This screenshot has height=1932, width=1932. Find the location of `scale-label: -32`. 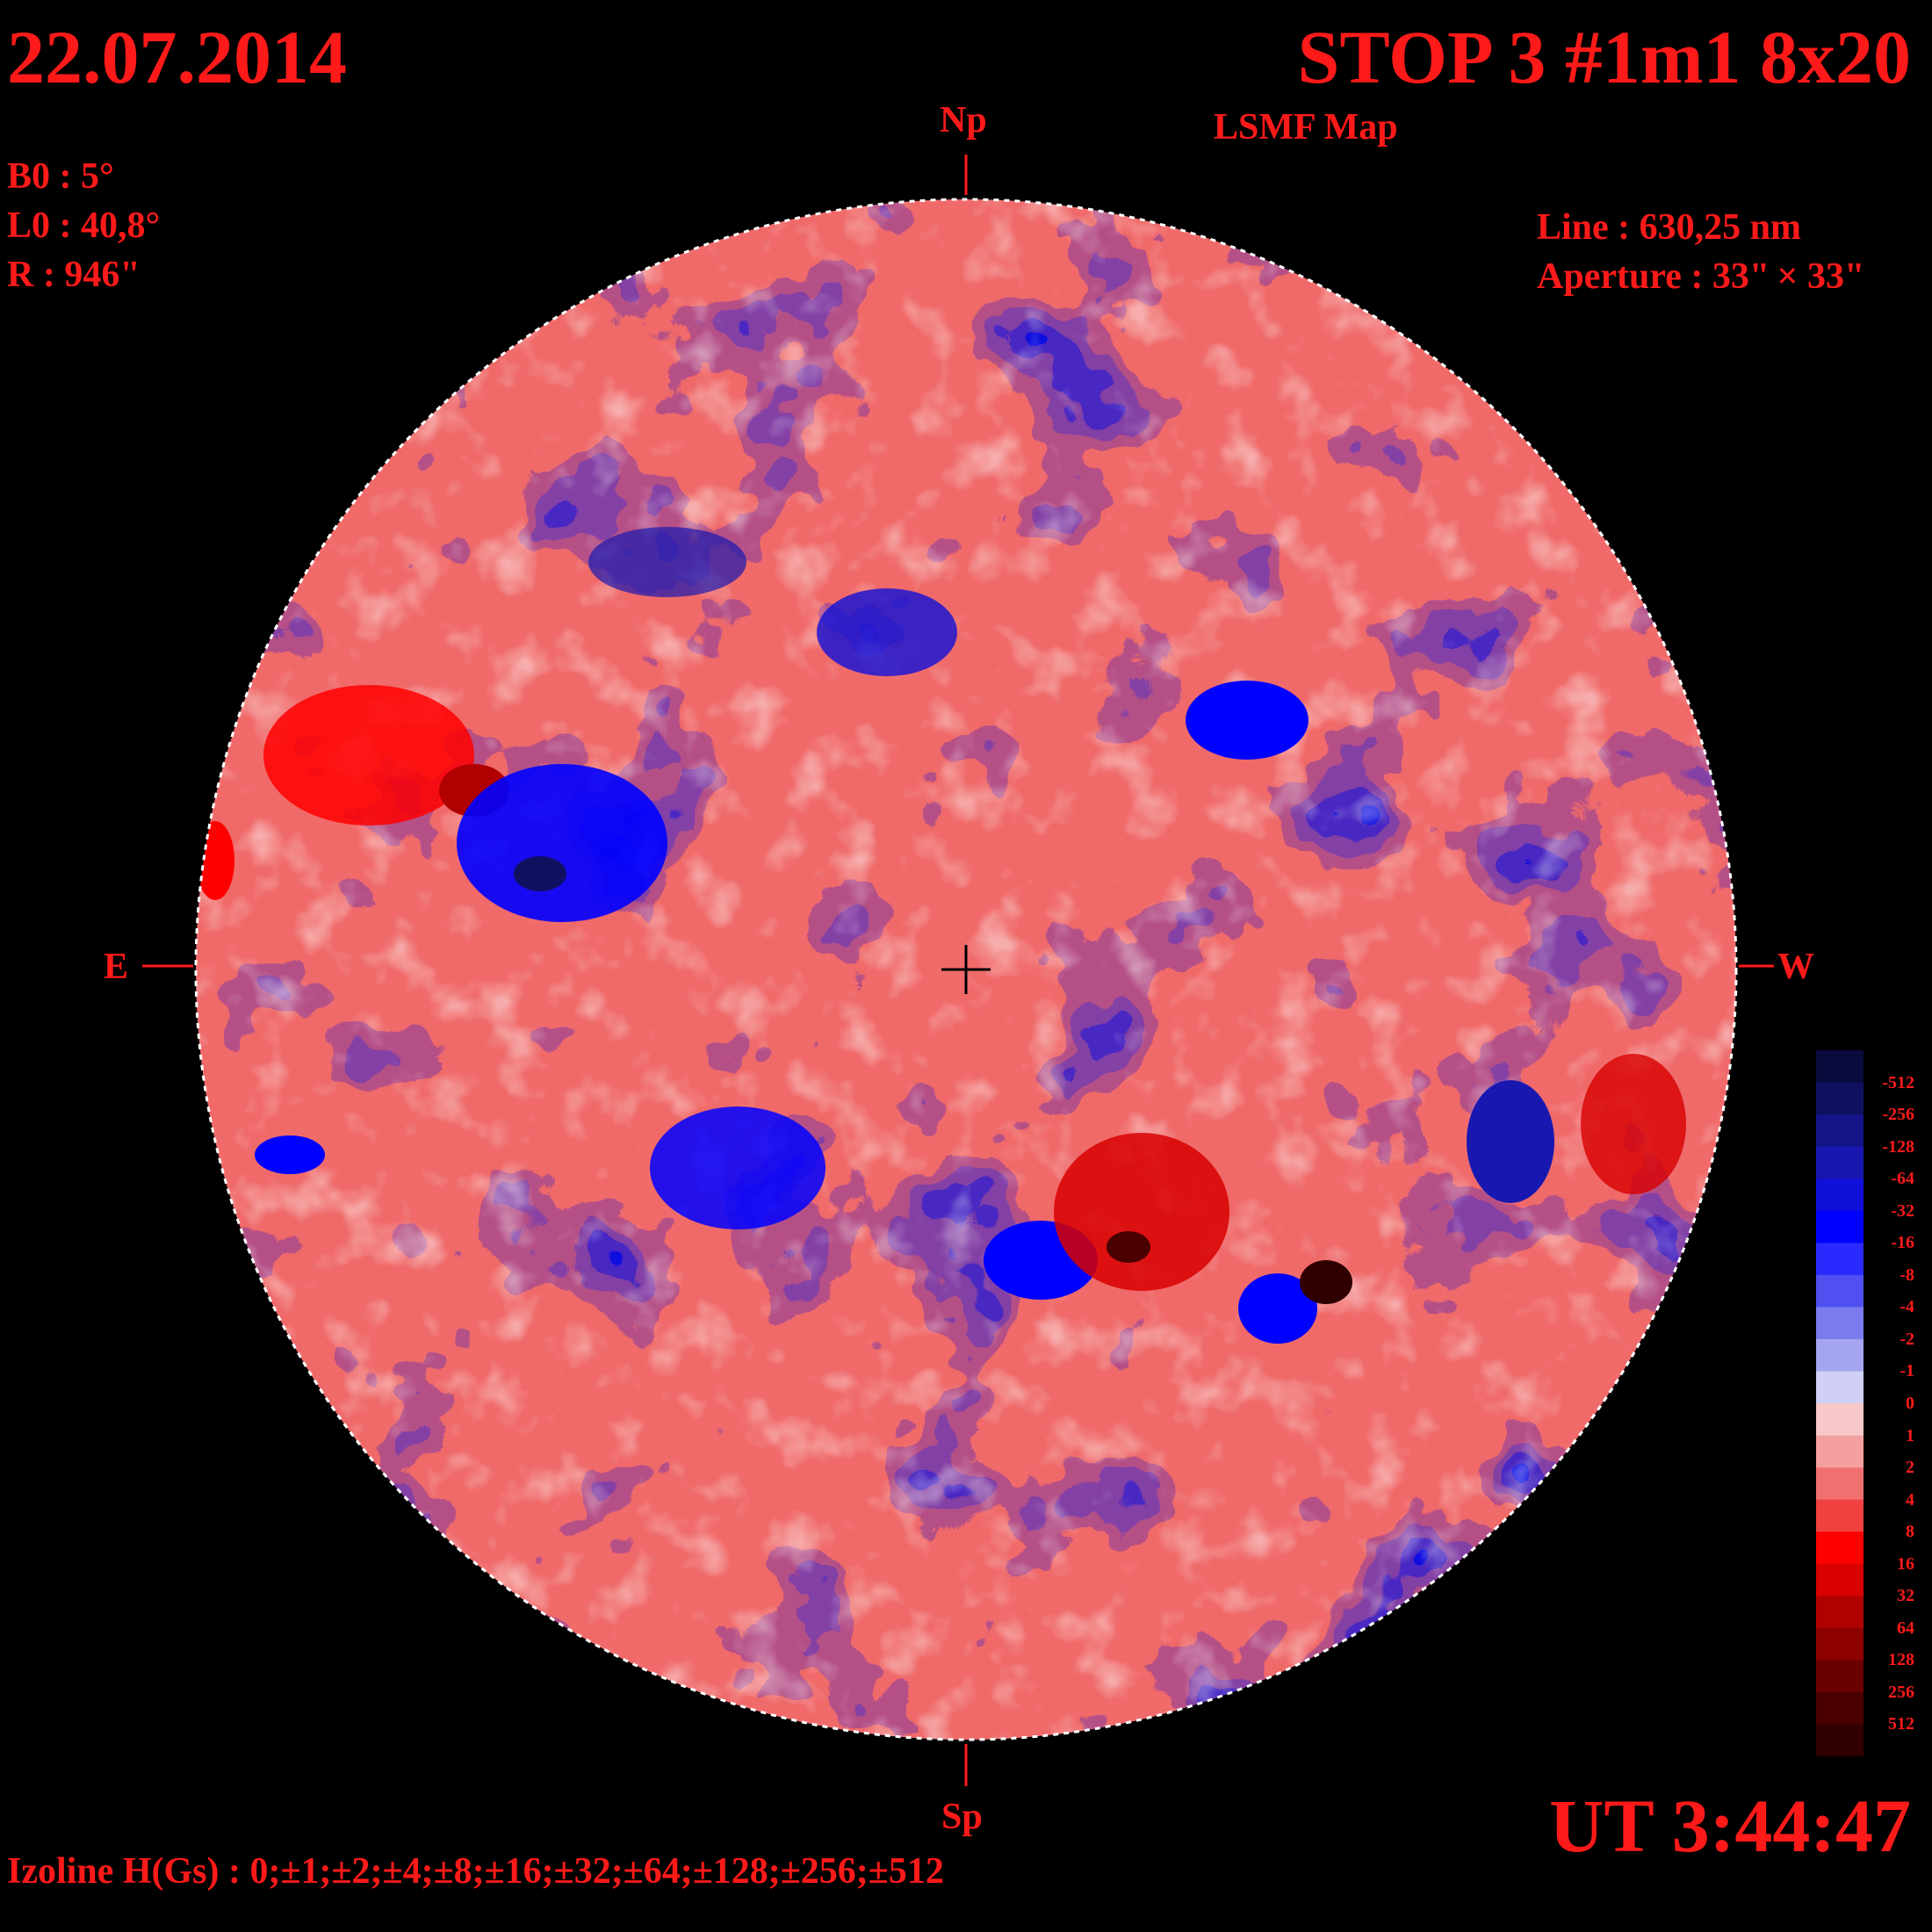

scale-label: -32 is located at coordinates (1902, 1210).